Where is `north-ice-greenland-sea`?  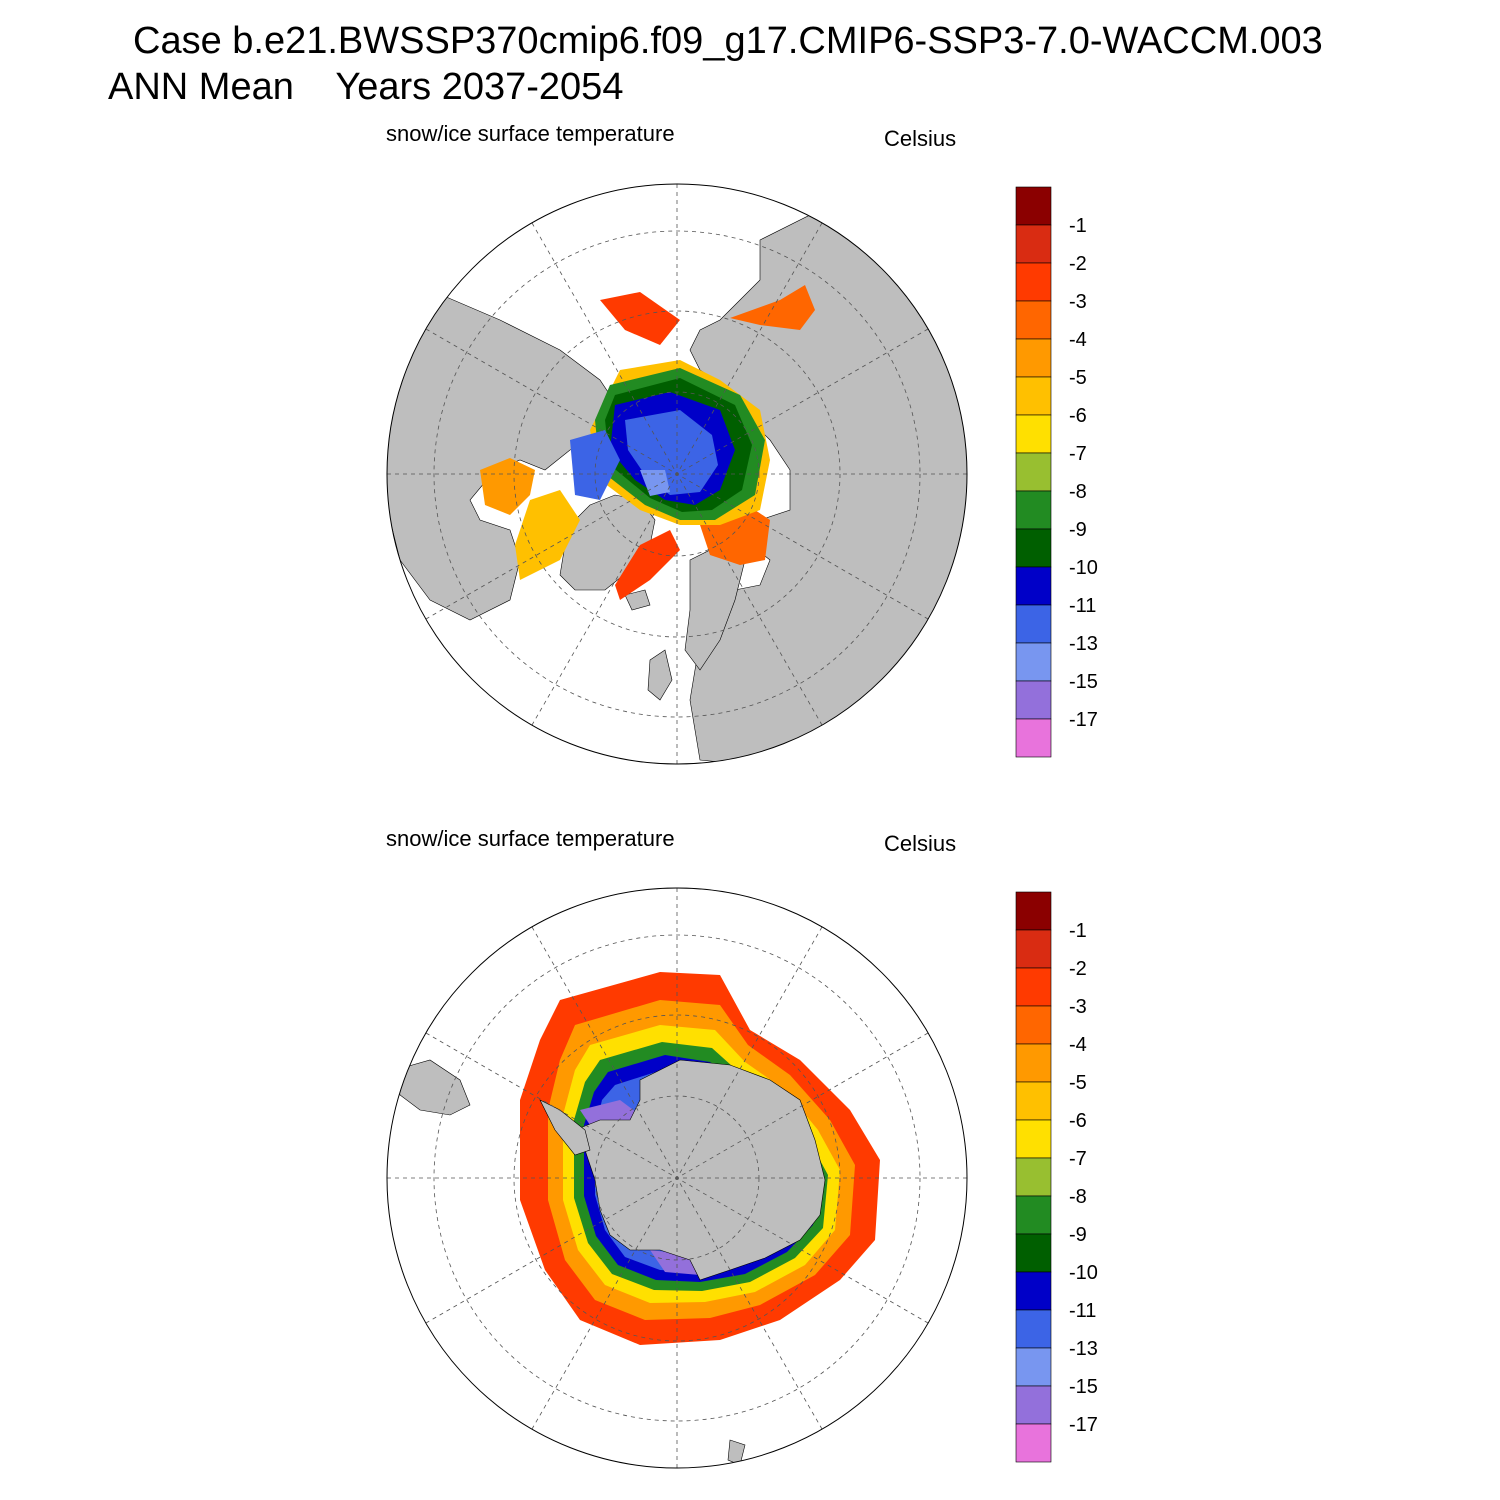
north-ice-greenland-sea is located at coordinates (647, 565).